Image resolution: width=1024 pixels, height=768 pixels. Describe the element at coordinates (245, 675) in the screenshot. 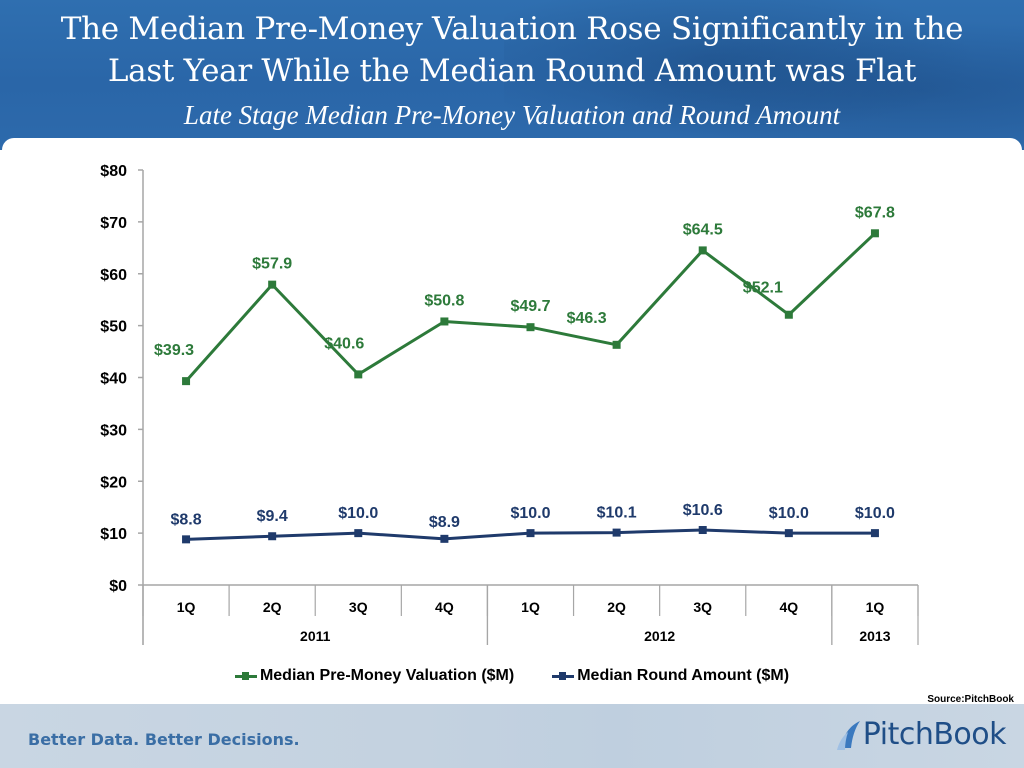

I see `legend-swatch-valuation` at that location.